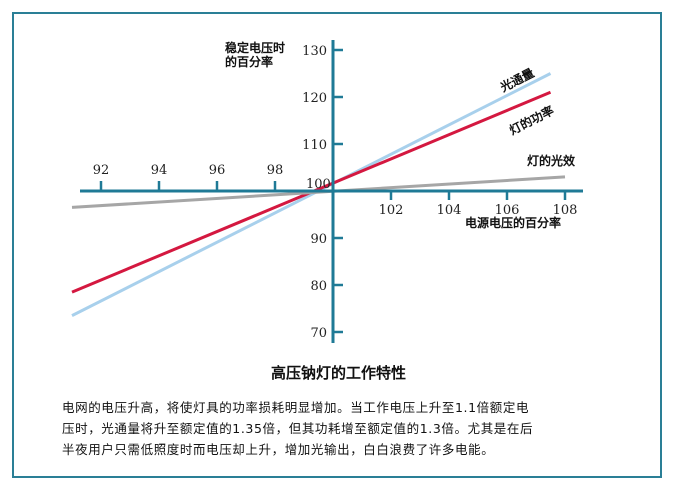 The width and height of the screenshot is (677, 492). I want to click on x-tick-label: 98, so click(275, 170).